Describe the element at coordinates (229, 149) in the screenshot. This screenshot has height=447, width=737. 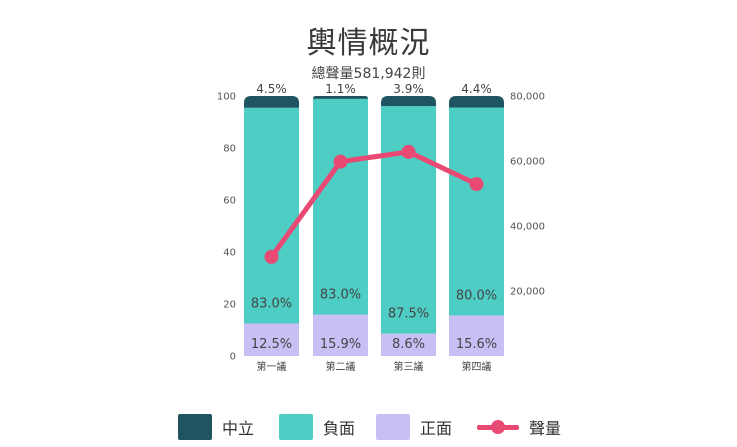
I see `y-left-tick-label: 80` at that location.